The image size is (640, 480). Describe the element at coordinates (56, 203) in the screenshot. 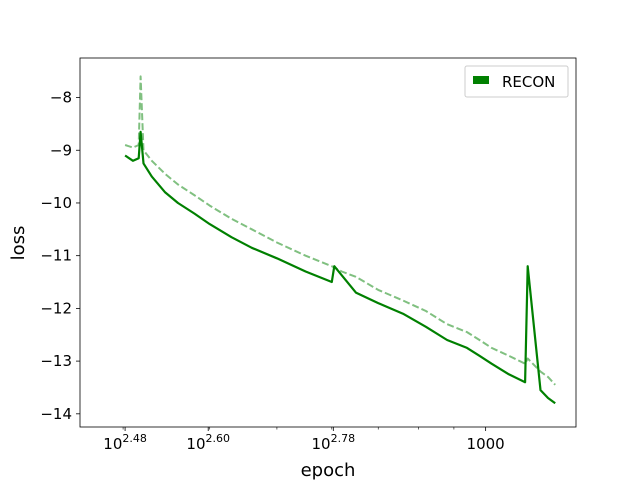

I see `y-tick-label: −10` at that location.